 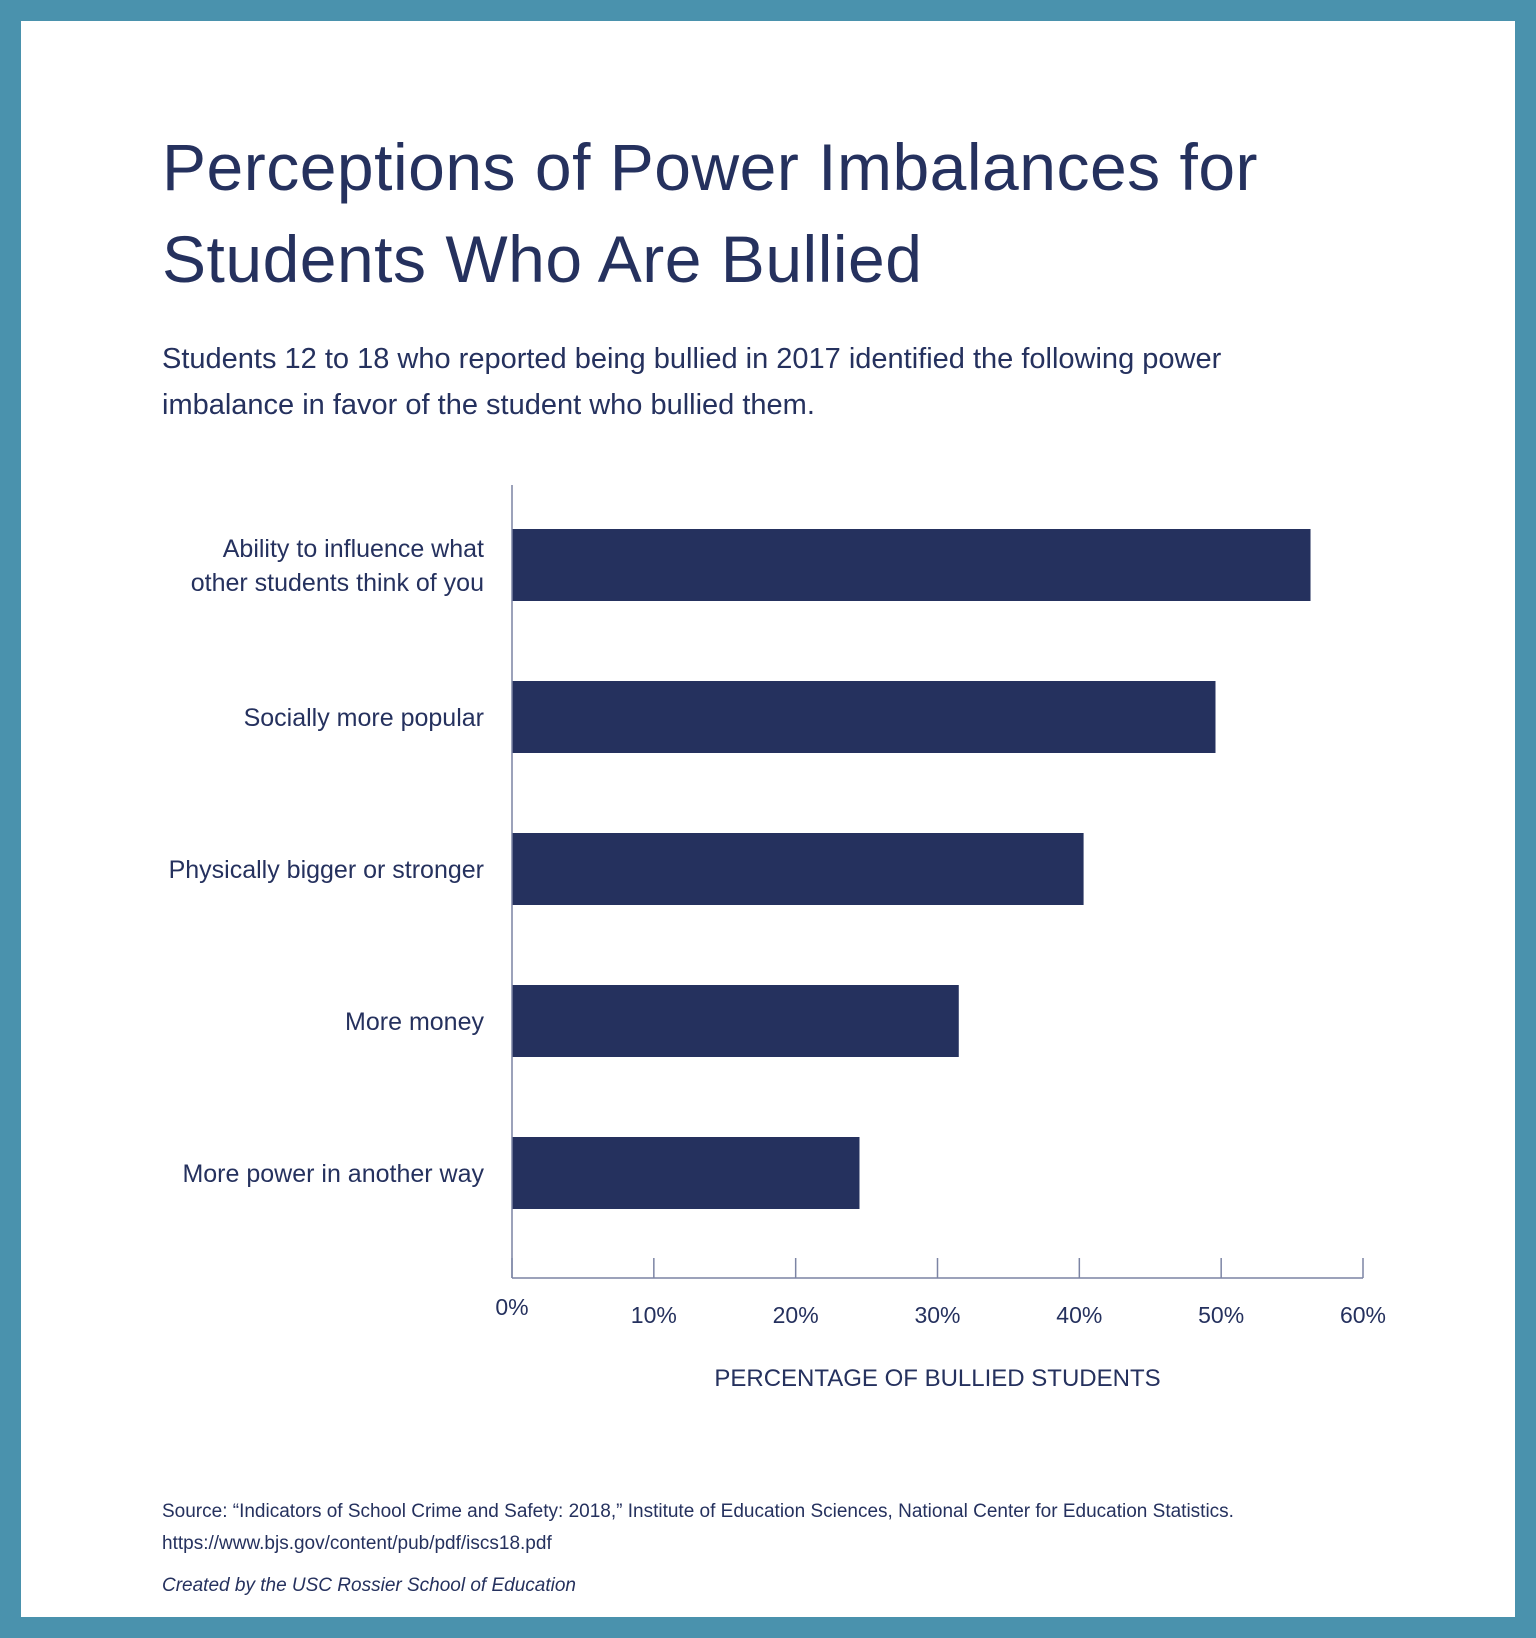 I want to click on category-label-line: More power in another way, so click(x=333, y=1174).